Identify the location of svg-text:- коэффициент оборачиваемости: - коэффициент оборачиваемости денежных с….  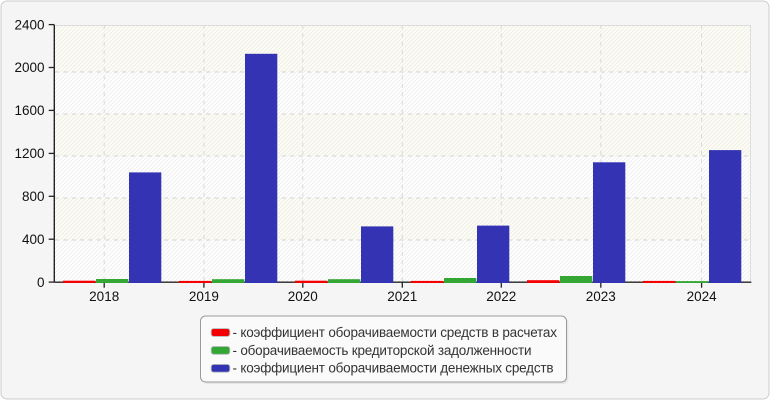
(393, 368).